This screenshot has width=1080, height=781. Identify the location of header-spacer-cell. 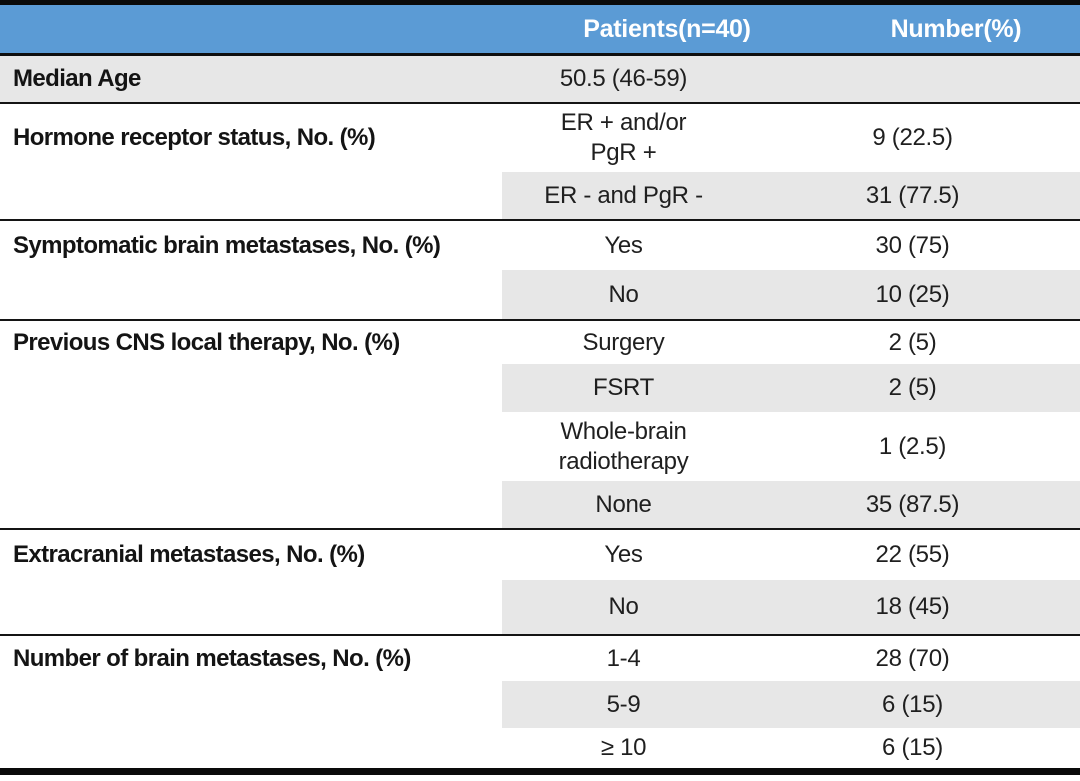
(251, 29).